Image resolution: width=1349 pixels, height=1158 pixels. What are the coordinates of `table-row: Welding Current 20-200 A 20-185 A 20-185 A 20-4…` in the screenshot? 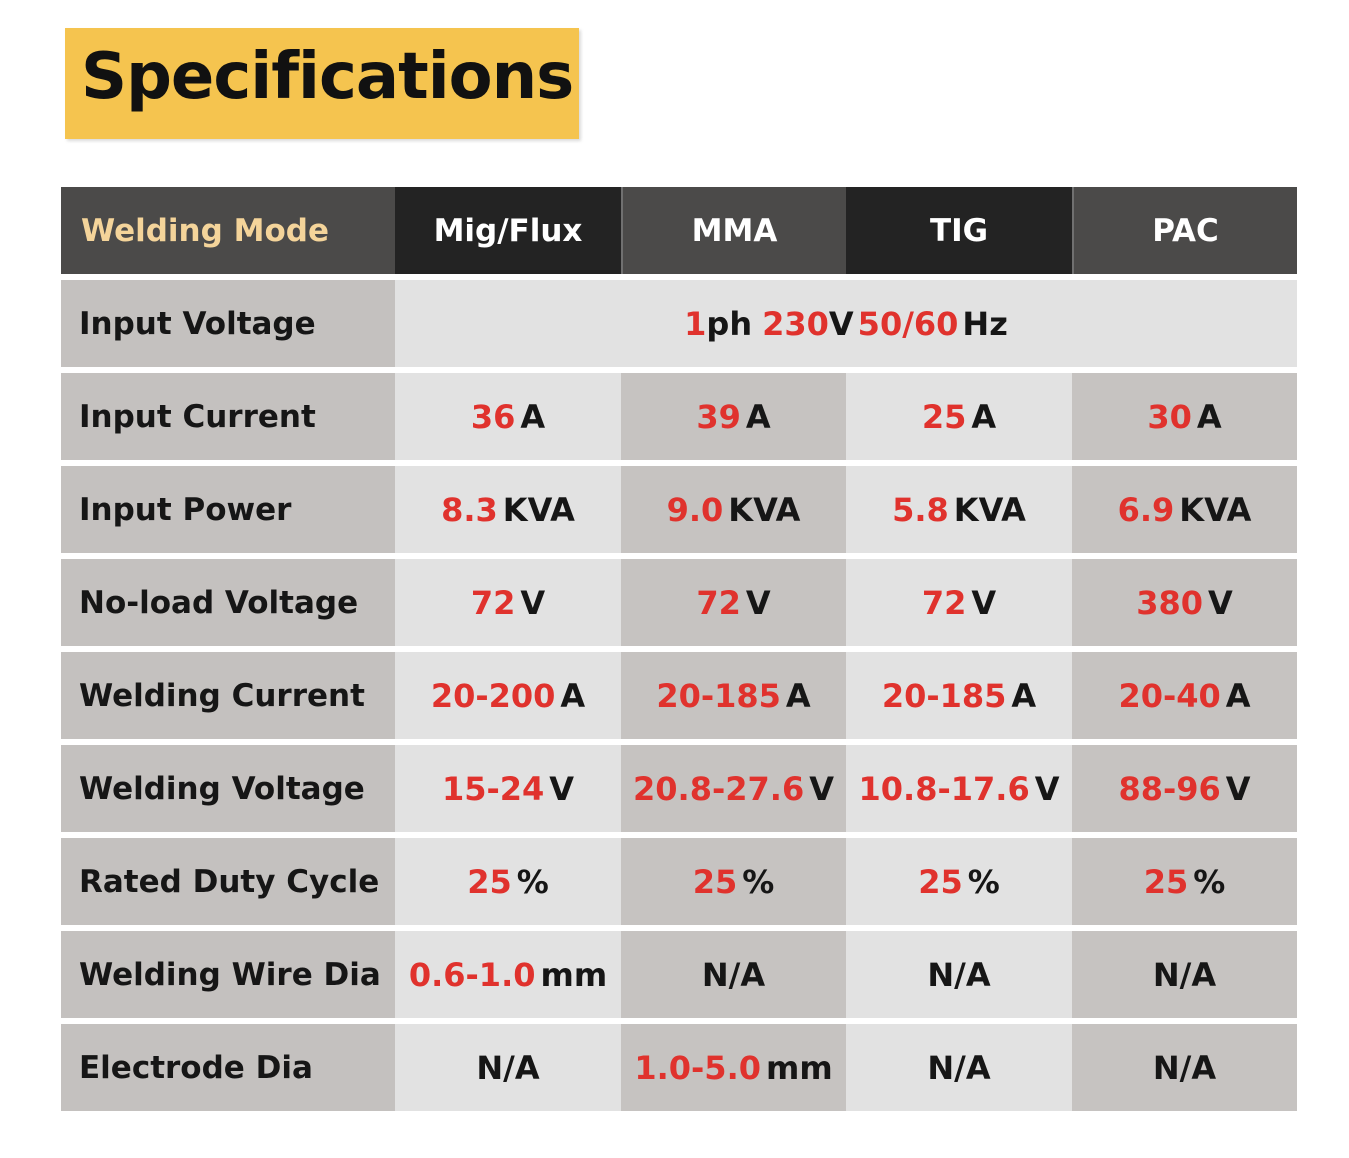 It's located at (679, 695).